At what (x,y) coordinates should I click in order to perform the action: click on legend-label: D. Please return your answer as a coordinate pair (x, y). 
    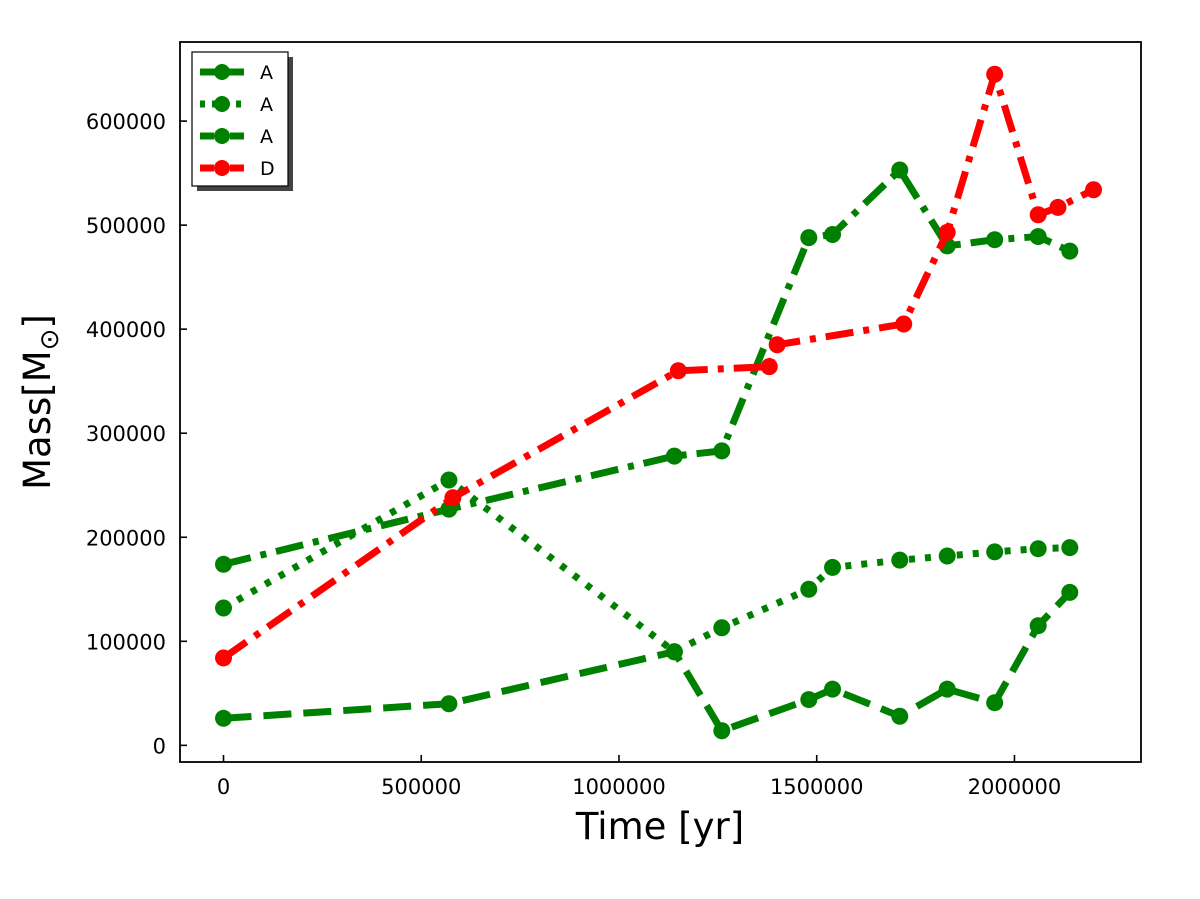
    Looking at the image, I should click on (267, 169).